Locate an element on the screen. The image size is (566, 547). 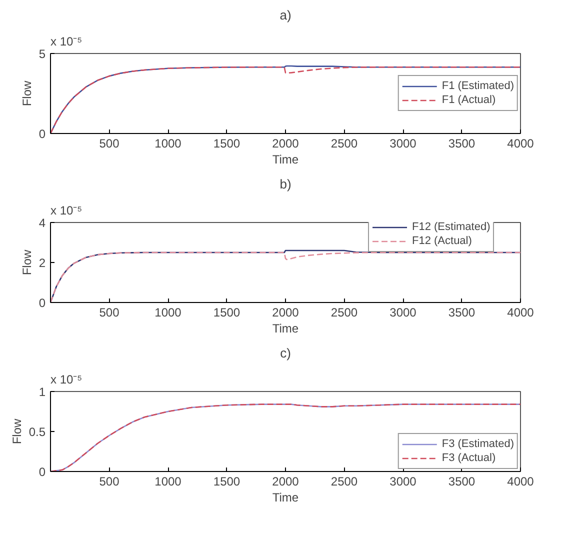
y-tick-label: 0.5 is located at coordinates (37, 432).